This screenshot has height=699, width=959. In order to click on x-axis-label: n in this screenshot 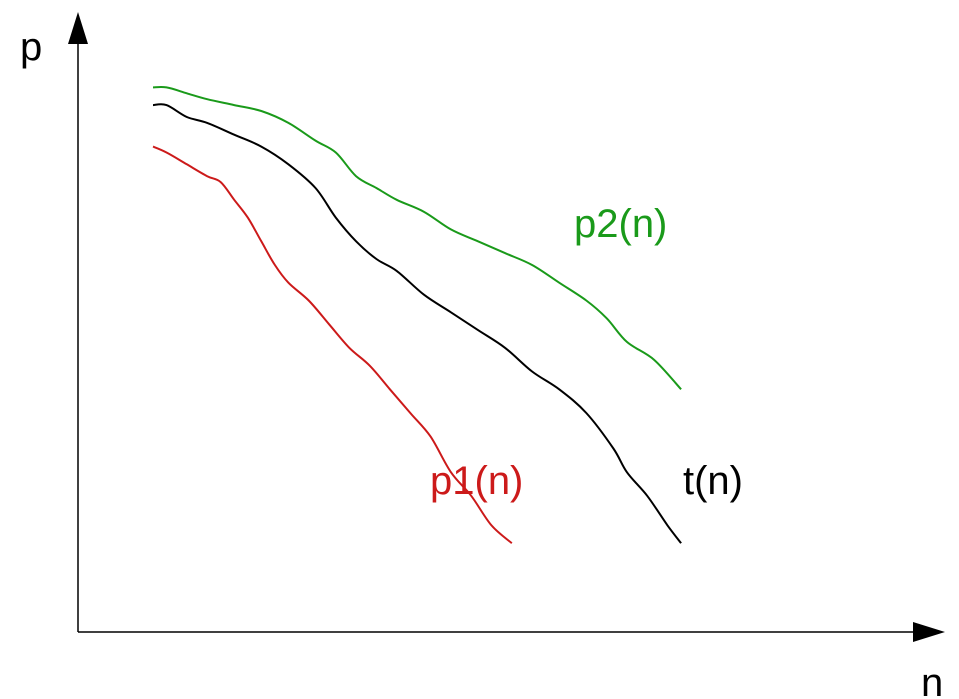, I will do `click(932, 680)`.